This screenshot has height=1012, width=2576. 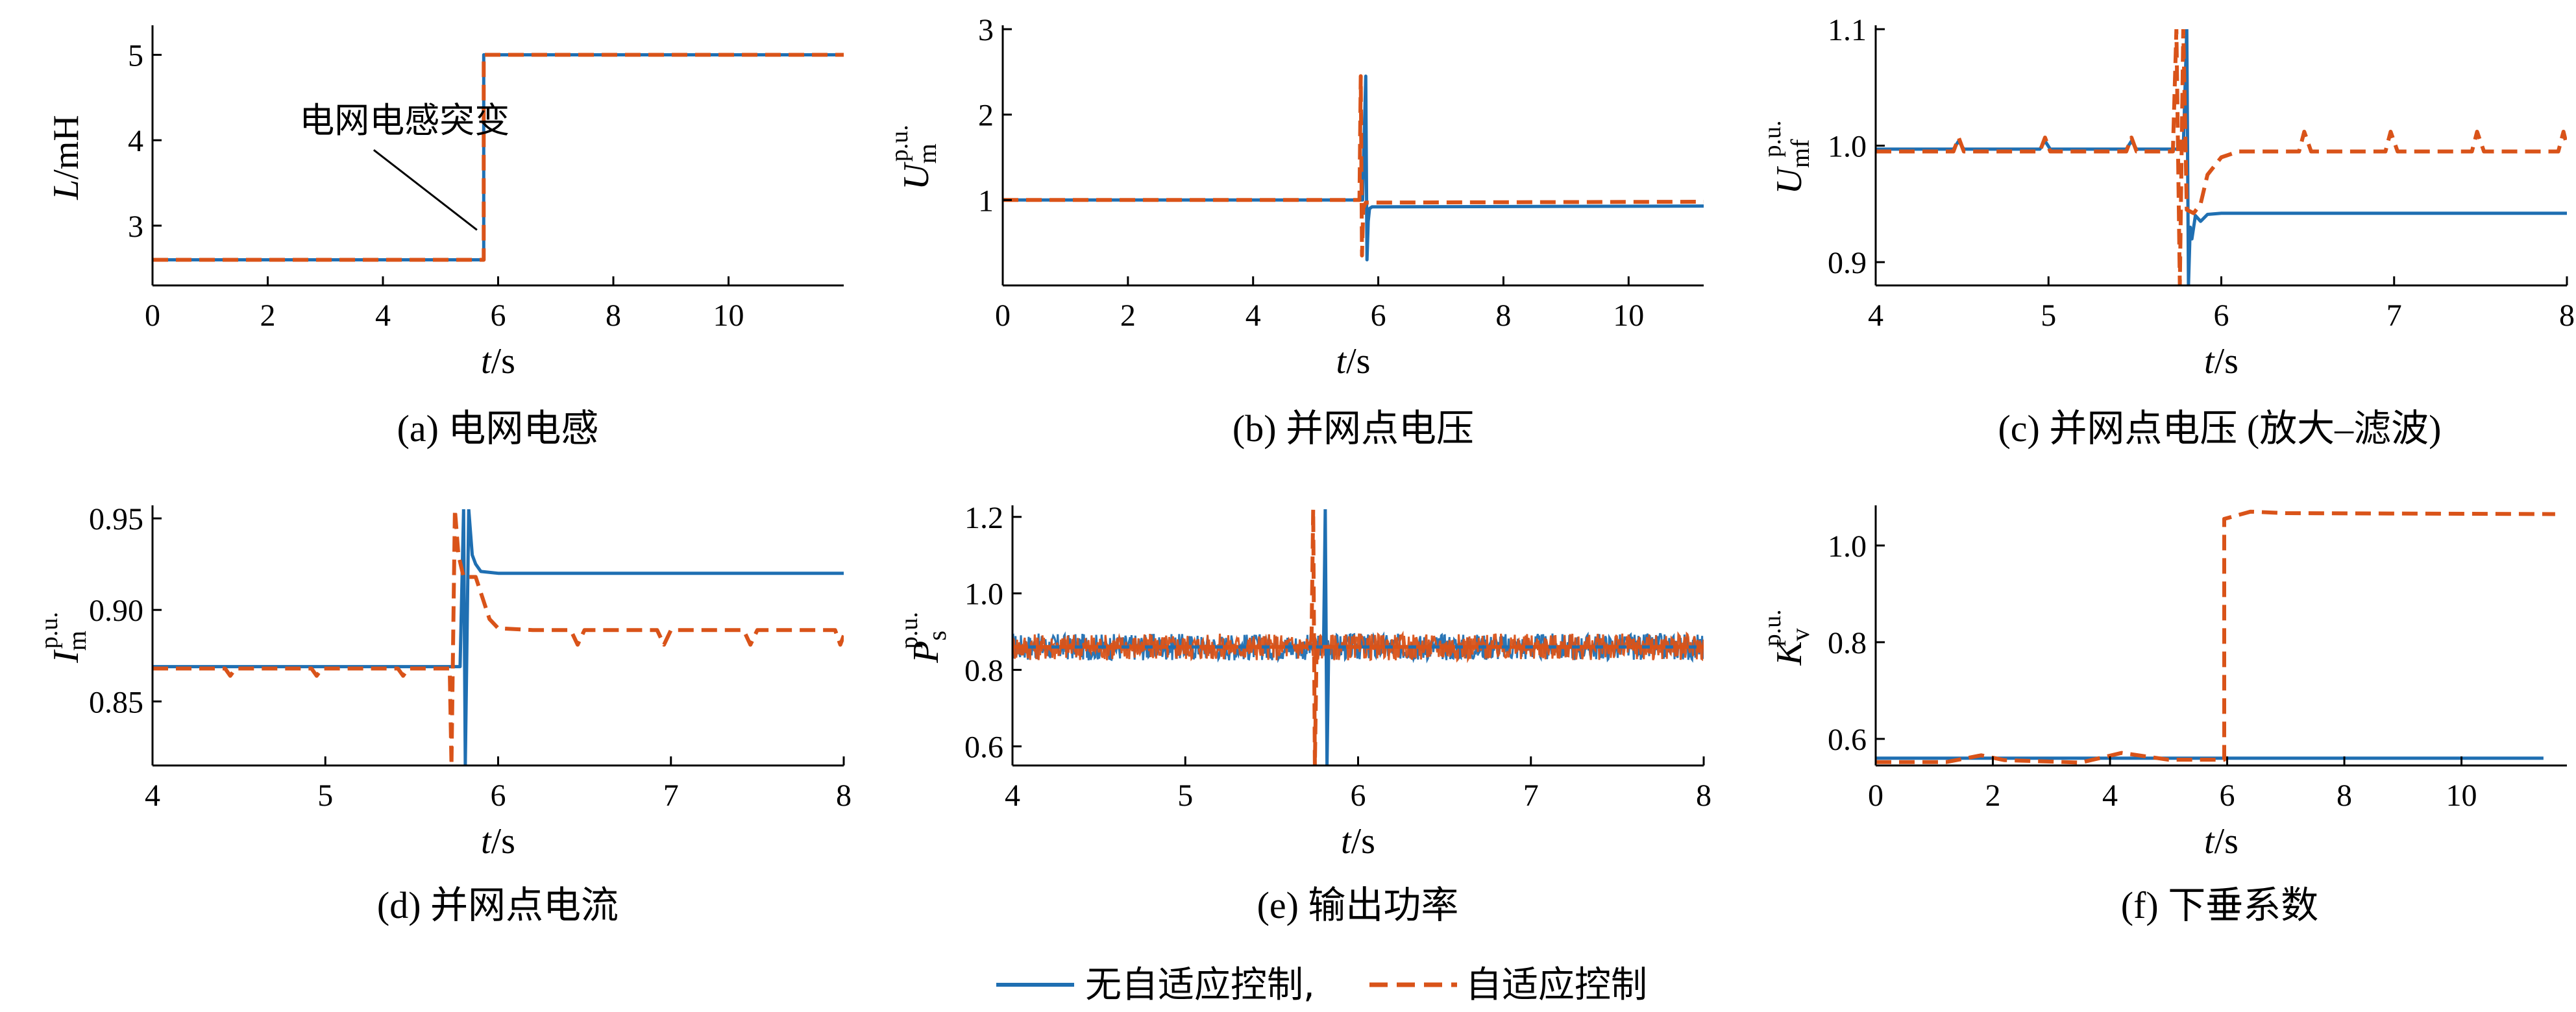 What do you see at coordinates (77, 641) in the screenshot?
I see `y-axis-subscript: m` at bounding box center [77, 641].